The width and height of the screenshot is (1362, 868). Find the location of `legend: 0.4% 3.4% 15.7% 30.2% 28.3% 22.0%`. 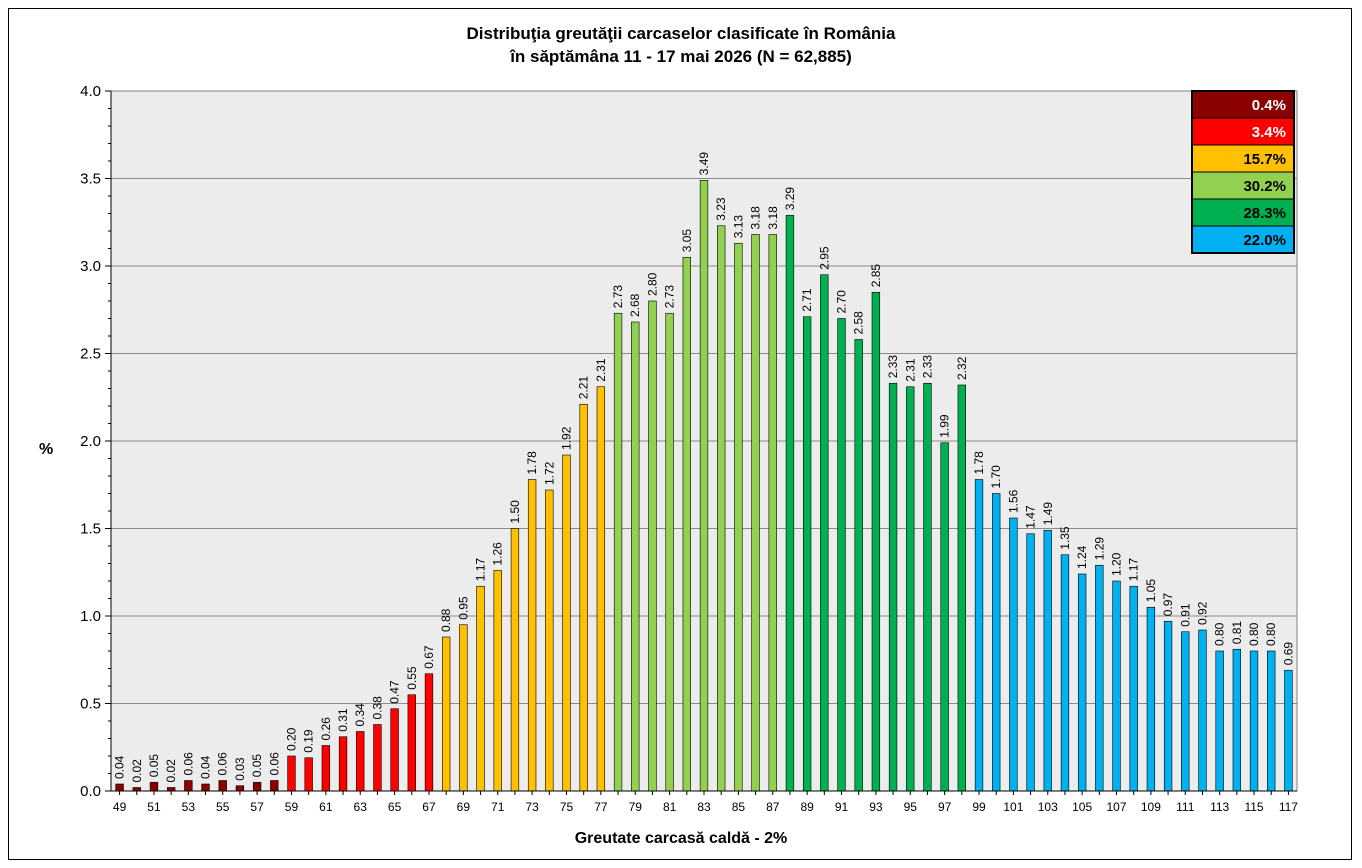

legend: 0.4% 3.4% 15.7% 30.2% 28.3% 22.0% is located at coordinates (1243, 172).